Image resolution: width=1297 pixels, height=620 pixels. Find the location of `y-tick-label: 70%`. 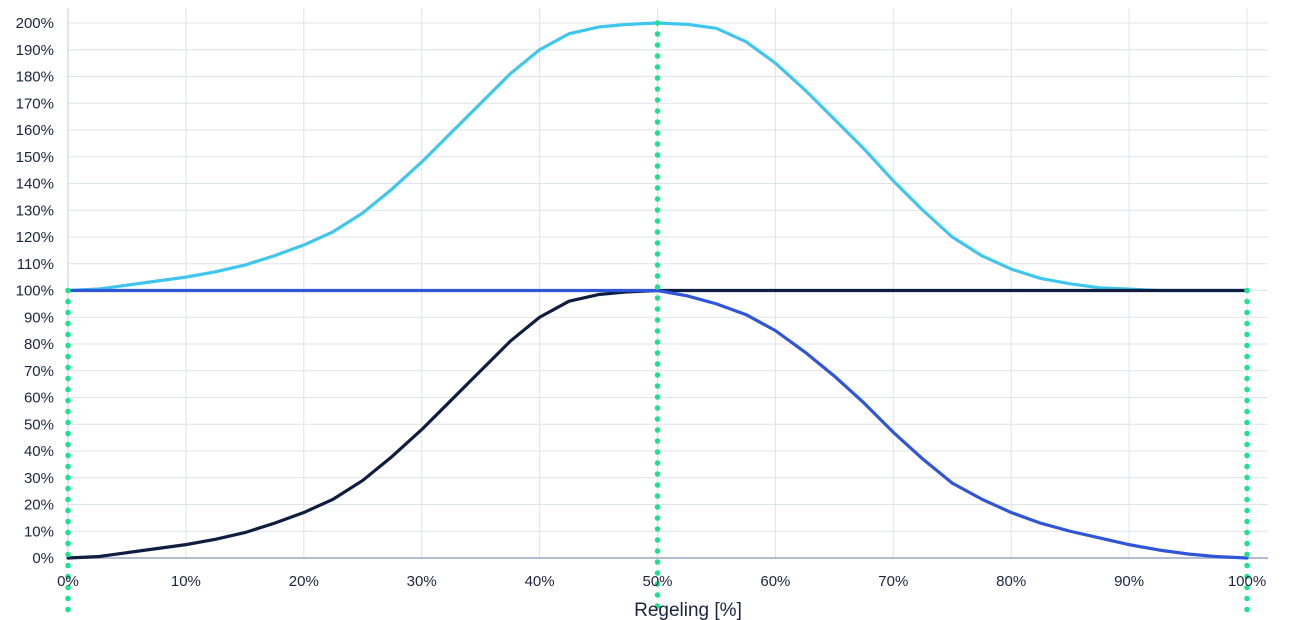

y-tick-label: 70% is located at coordinates (39, 371).